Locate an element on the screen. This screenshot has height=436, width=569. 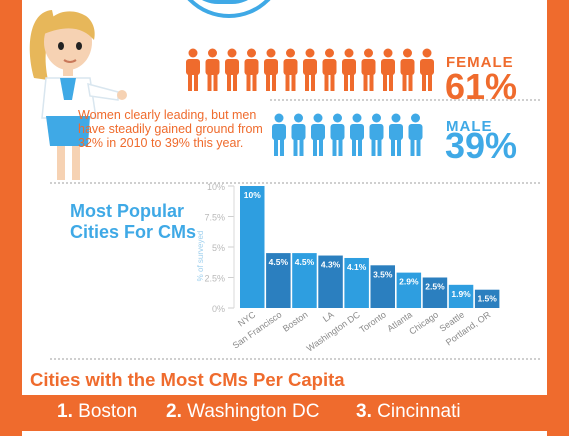
rank-item-3: 3. Cincinnati is located at coordinates (408, 411).